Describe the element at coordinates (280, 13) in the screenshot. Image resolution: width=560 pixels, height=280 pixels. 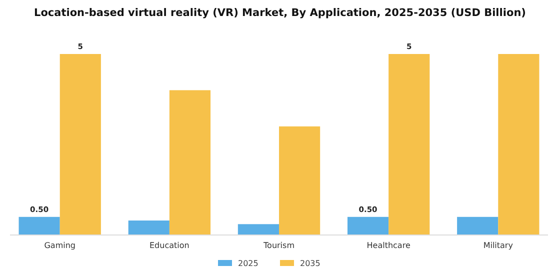
I see `chart-title: Location-based virtual reality (VR) Market, By Application, 2025-2035 (USD Billion)` at that location.